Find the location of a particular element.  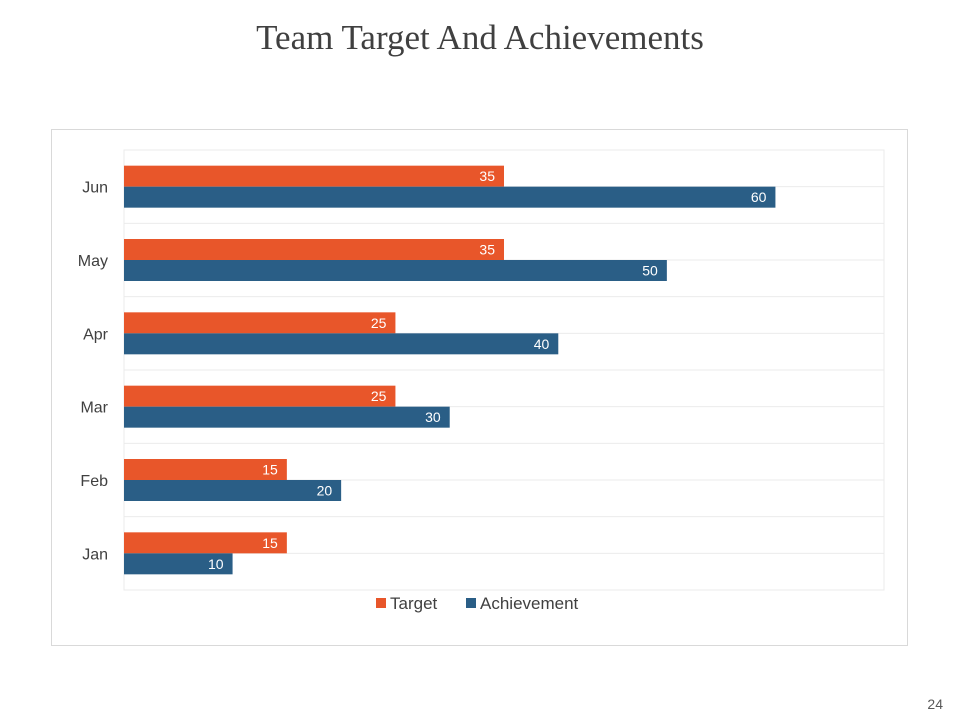

achievement-value-label: 60 is located at coordinates (759, 197).